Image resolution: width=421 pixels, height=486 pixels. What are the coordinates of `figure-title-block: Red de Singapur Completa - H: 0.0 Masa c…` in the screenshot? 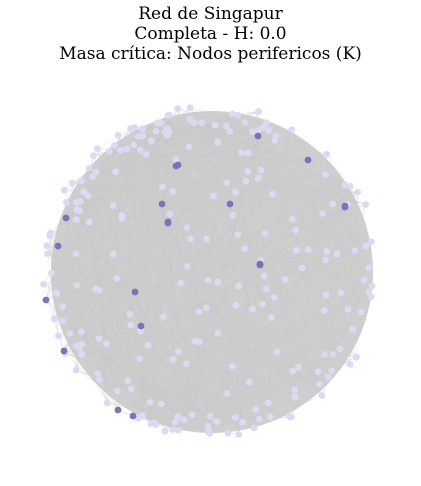 It's located at (210, 34).